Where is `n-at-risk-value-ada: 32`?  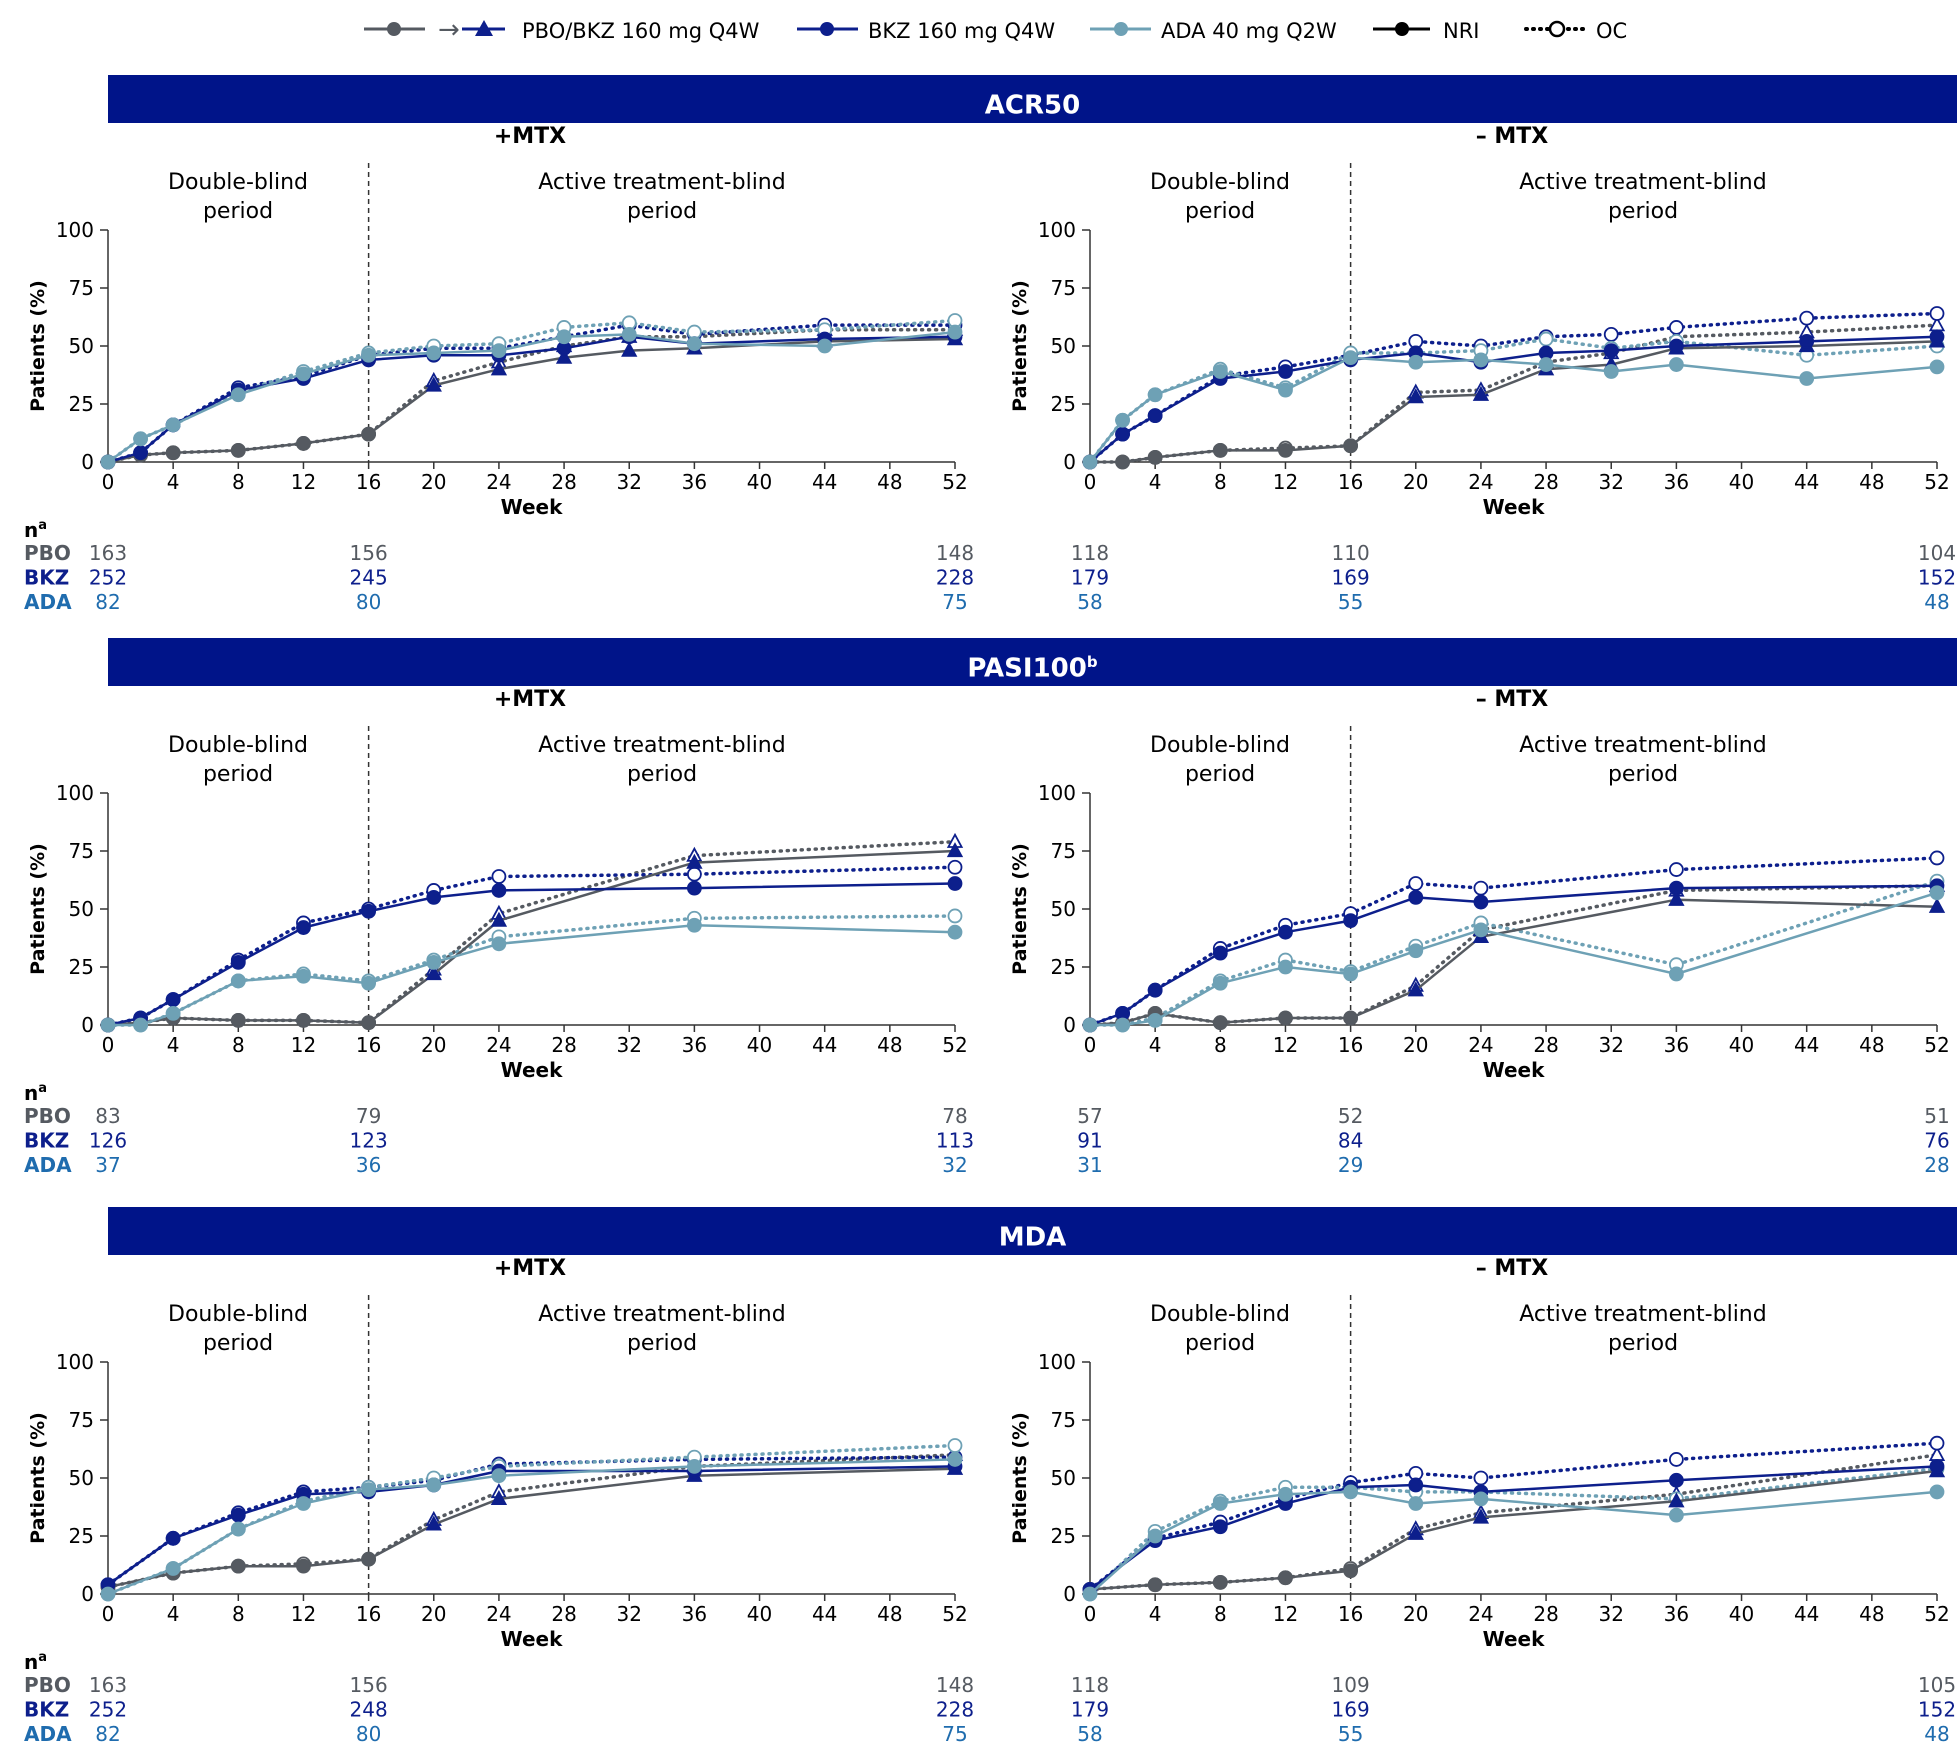
n-at-risk-value-ada: 32 is located at coordinates (954, 1163).